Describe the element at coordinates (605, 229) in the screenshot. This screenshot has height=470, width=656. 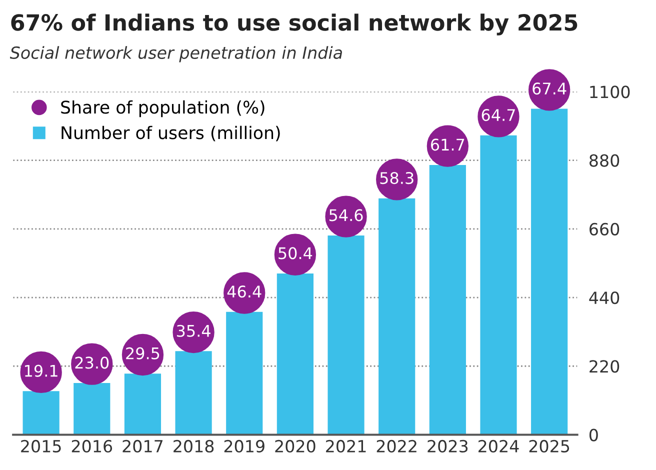
I see `y-tick-label: 660` at that location.